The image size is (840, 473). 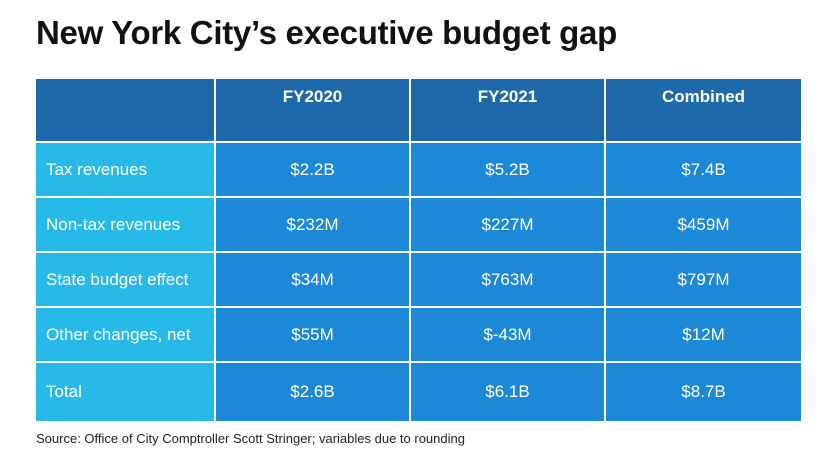 I want to click on table-cell: $-43M, so click(x=508, y=335).